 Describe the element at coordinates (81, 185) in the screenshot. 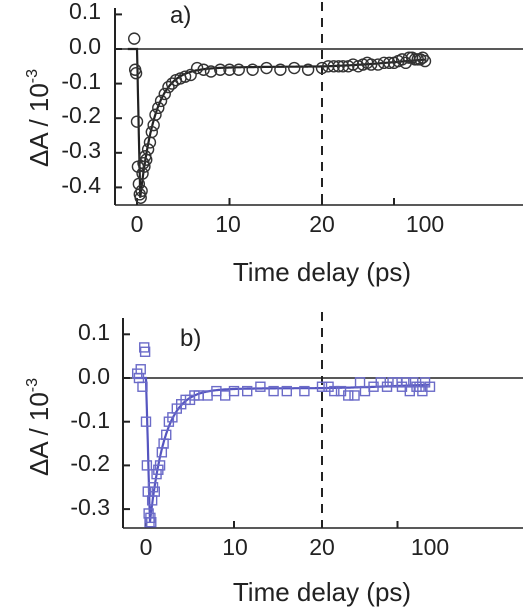

I see `panel-a-y-tick-label: -0.4` at that location.